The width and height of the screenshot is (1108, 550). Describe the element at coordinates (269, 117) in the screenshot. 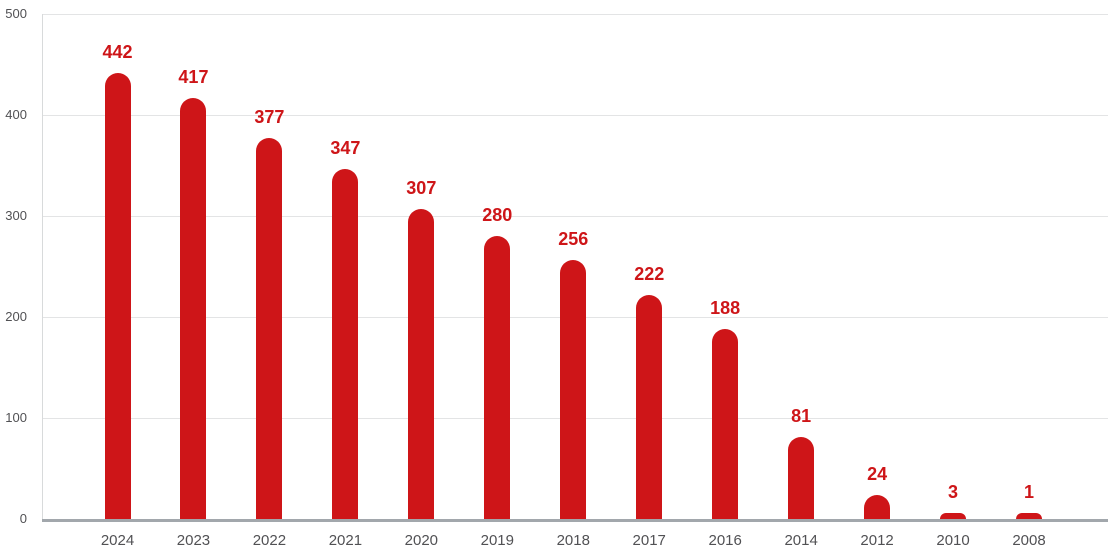

I see `bar-value-label: 377` at that location.